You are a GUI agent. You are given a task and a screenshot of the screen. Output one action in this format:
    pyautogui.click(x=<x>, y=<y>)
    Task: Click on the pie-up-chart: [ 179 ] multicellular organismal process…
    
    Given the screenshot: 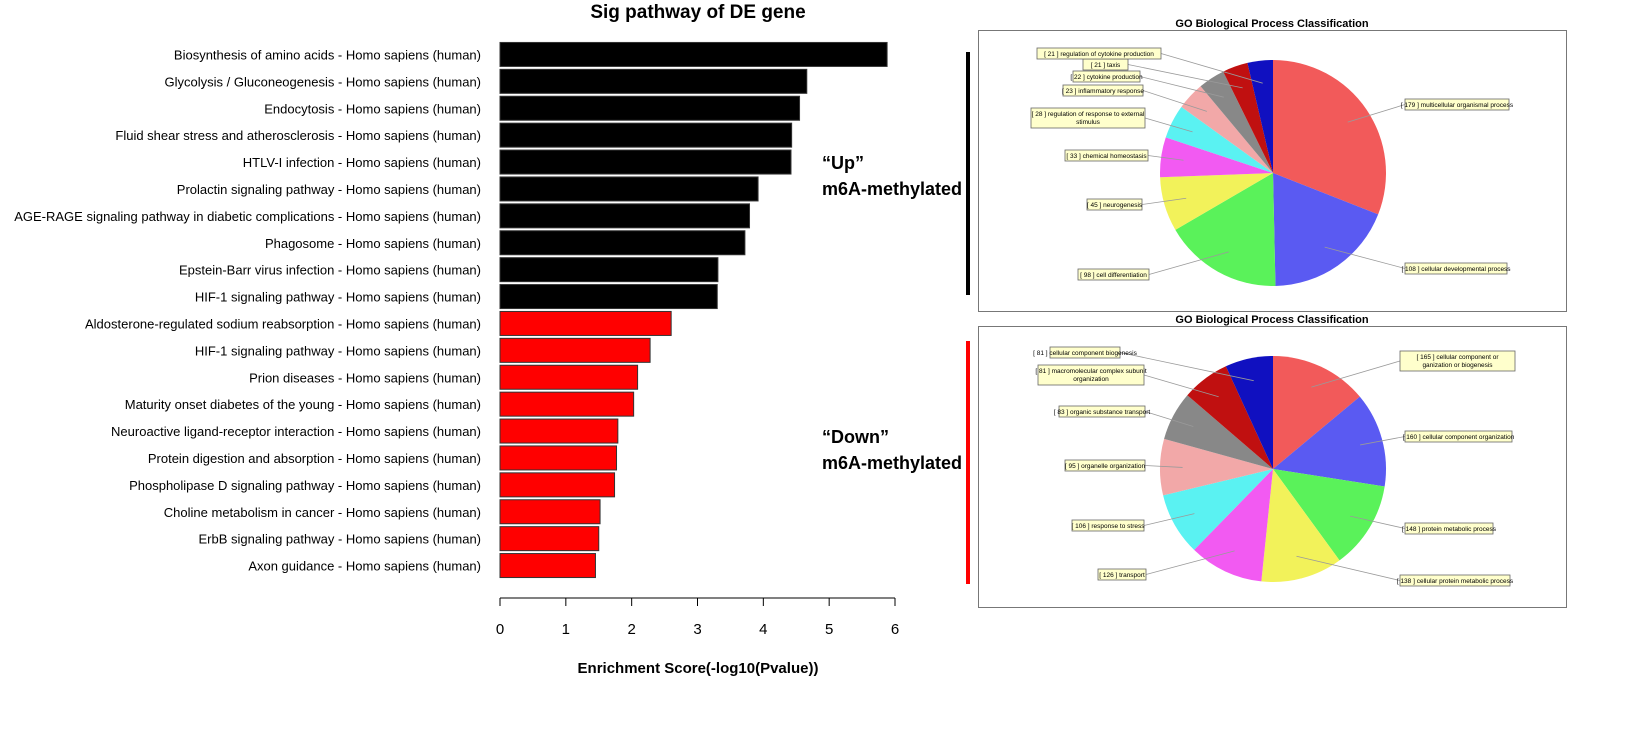 What is the action you would take?
    pyautogui.click(x=1272, y=166)
    